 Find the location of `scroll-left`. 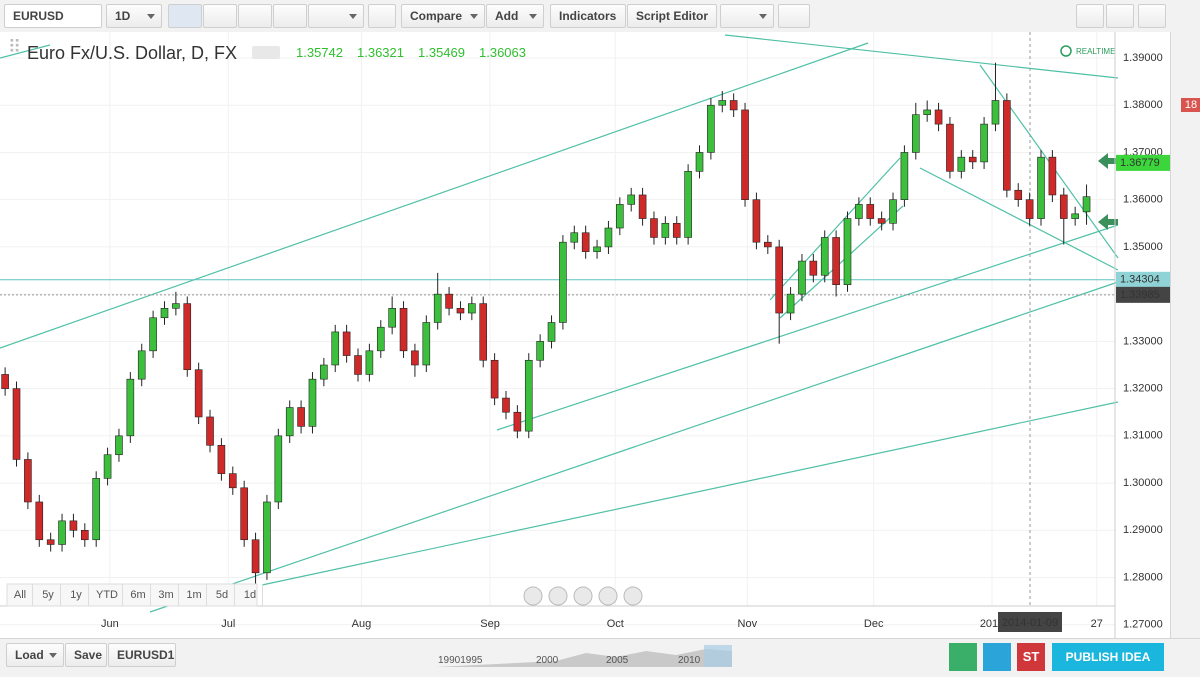

scroll-left is located at coordinates (533, 596).